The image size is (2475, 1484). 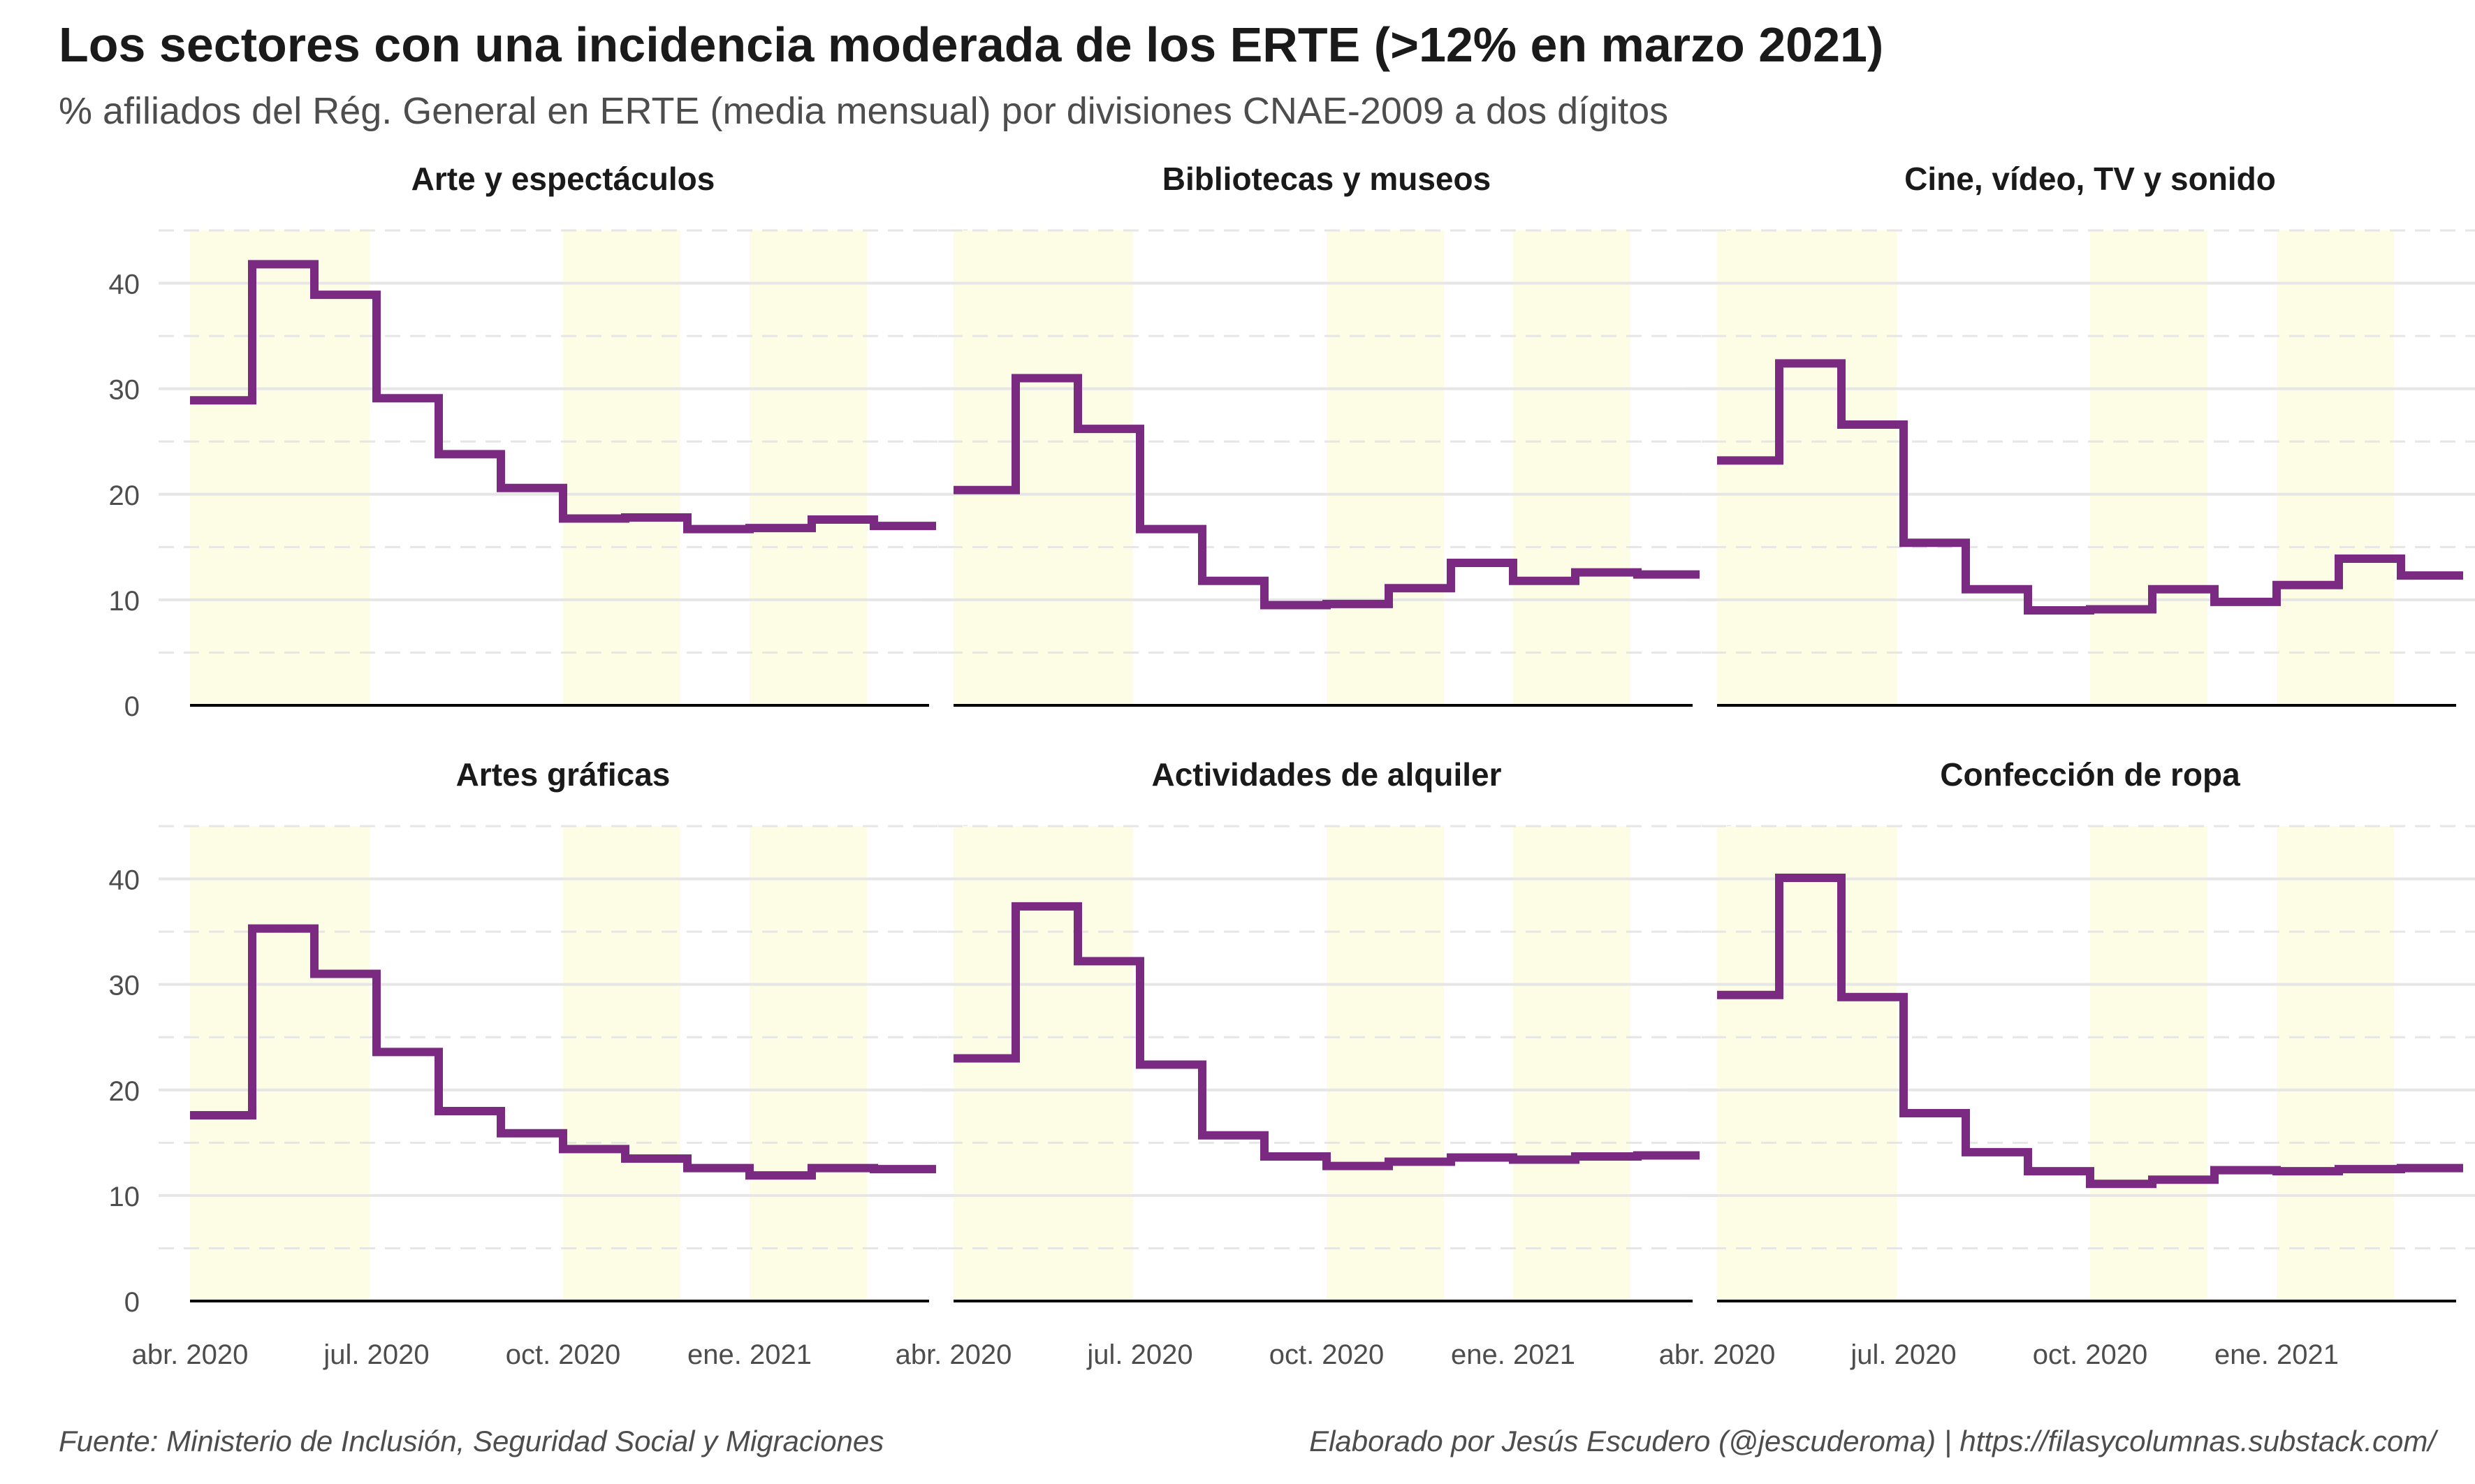 What do you see at coordinates (1326, 775) in the screenshot?
I see `panel-title: Actividades de alquiler` at bounding box center [1326, 775].